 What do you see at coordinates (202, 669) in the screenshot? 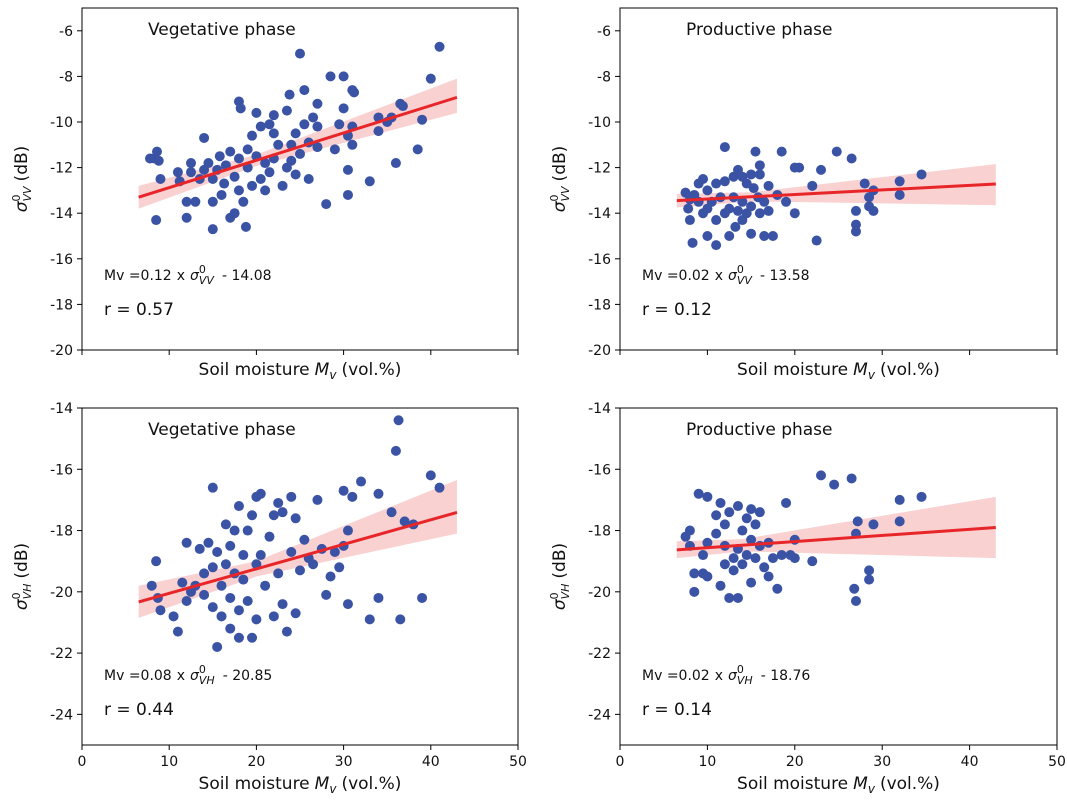
I see `eq-sup: 0` at bounding box center [202, 669].